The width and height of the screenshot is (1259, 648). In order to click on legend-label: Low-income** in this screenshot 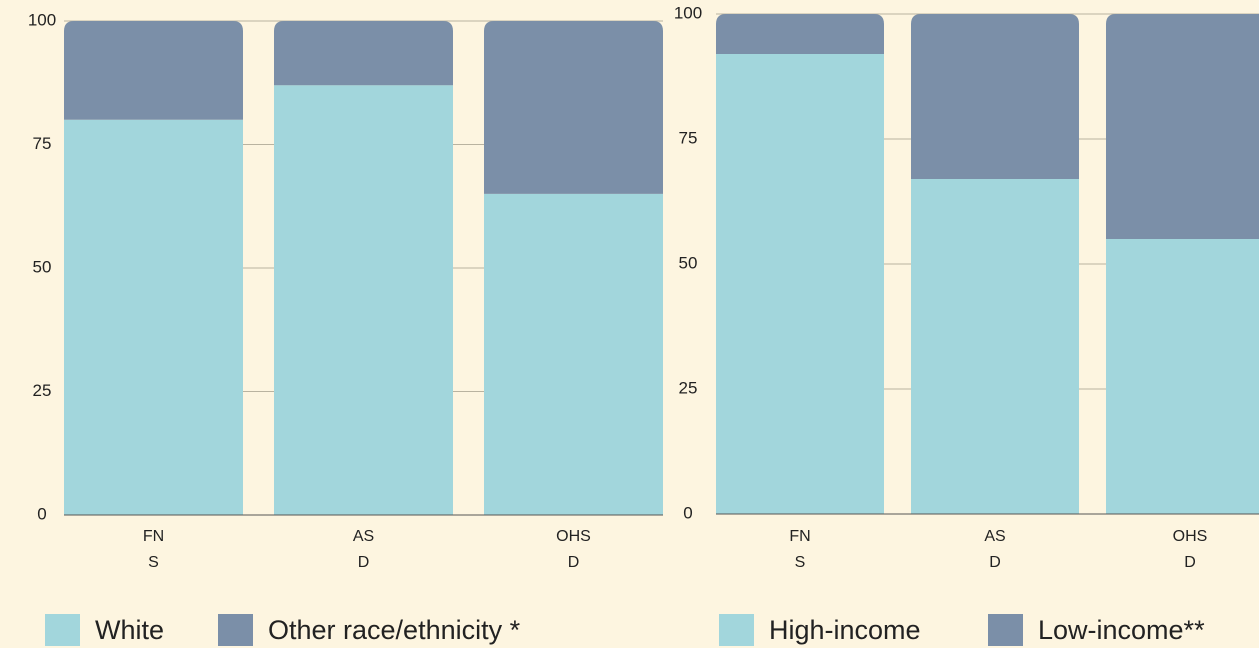, I will do `click(1121, 630)`.